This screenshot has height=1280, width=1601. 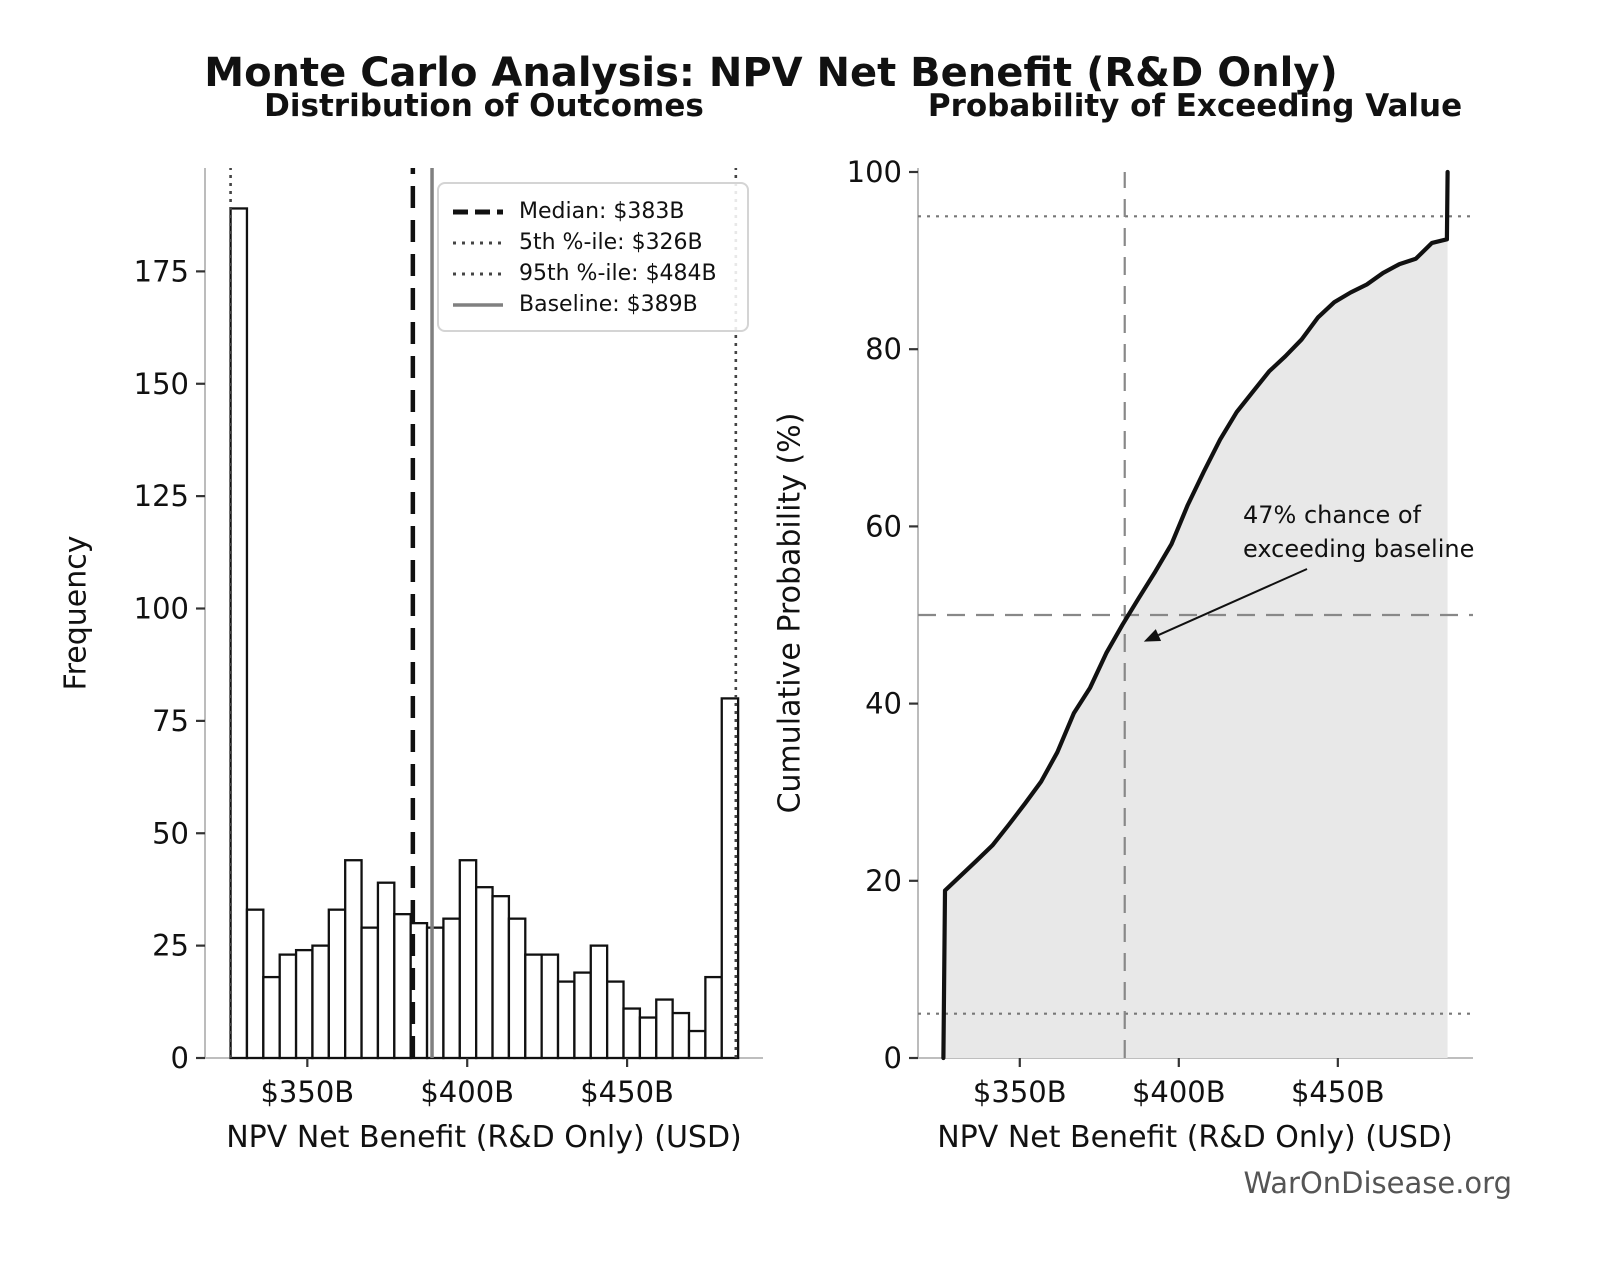 What do you see at coordinates (484, 106) in the screenshot?
I see `left-plot-title: Distribution of Outcomes` at bounding box center [484, 106].